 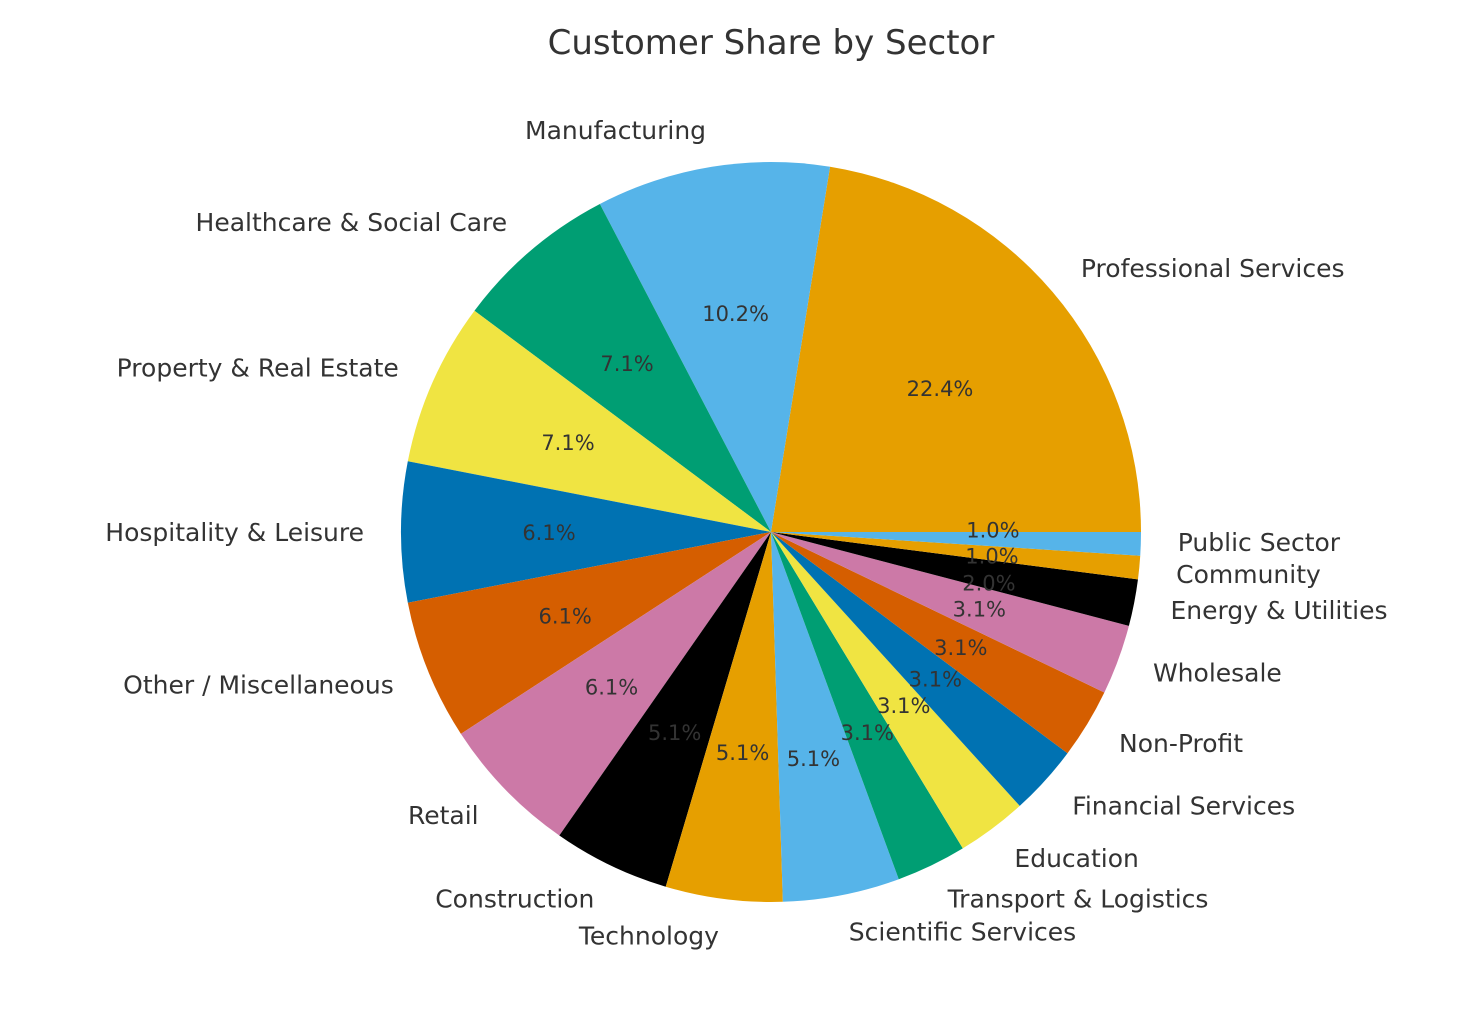 I want to click on slice-label: Hospitality & Leisure, so click(x=234, y=532).